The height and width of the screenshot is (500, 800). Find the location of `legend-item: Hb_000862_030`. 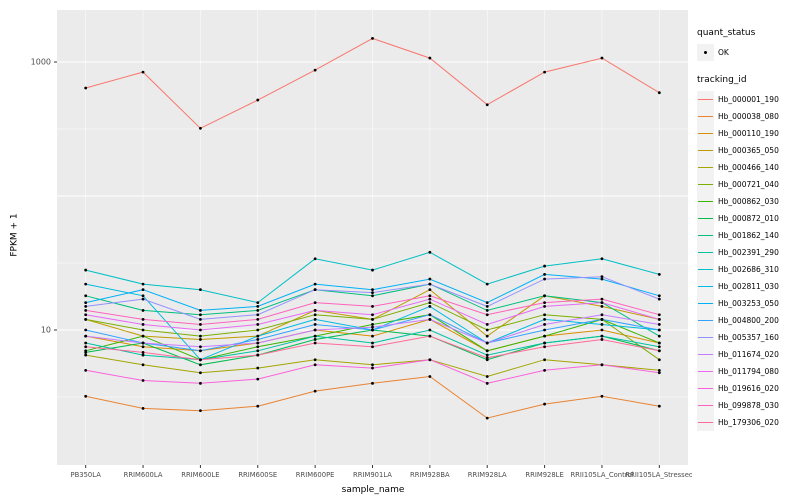

legend-item: Hb_000862_030 is located at coordinates (748, 201).